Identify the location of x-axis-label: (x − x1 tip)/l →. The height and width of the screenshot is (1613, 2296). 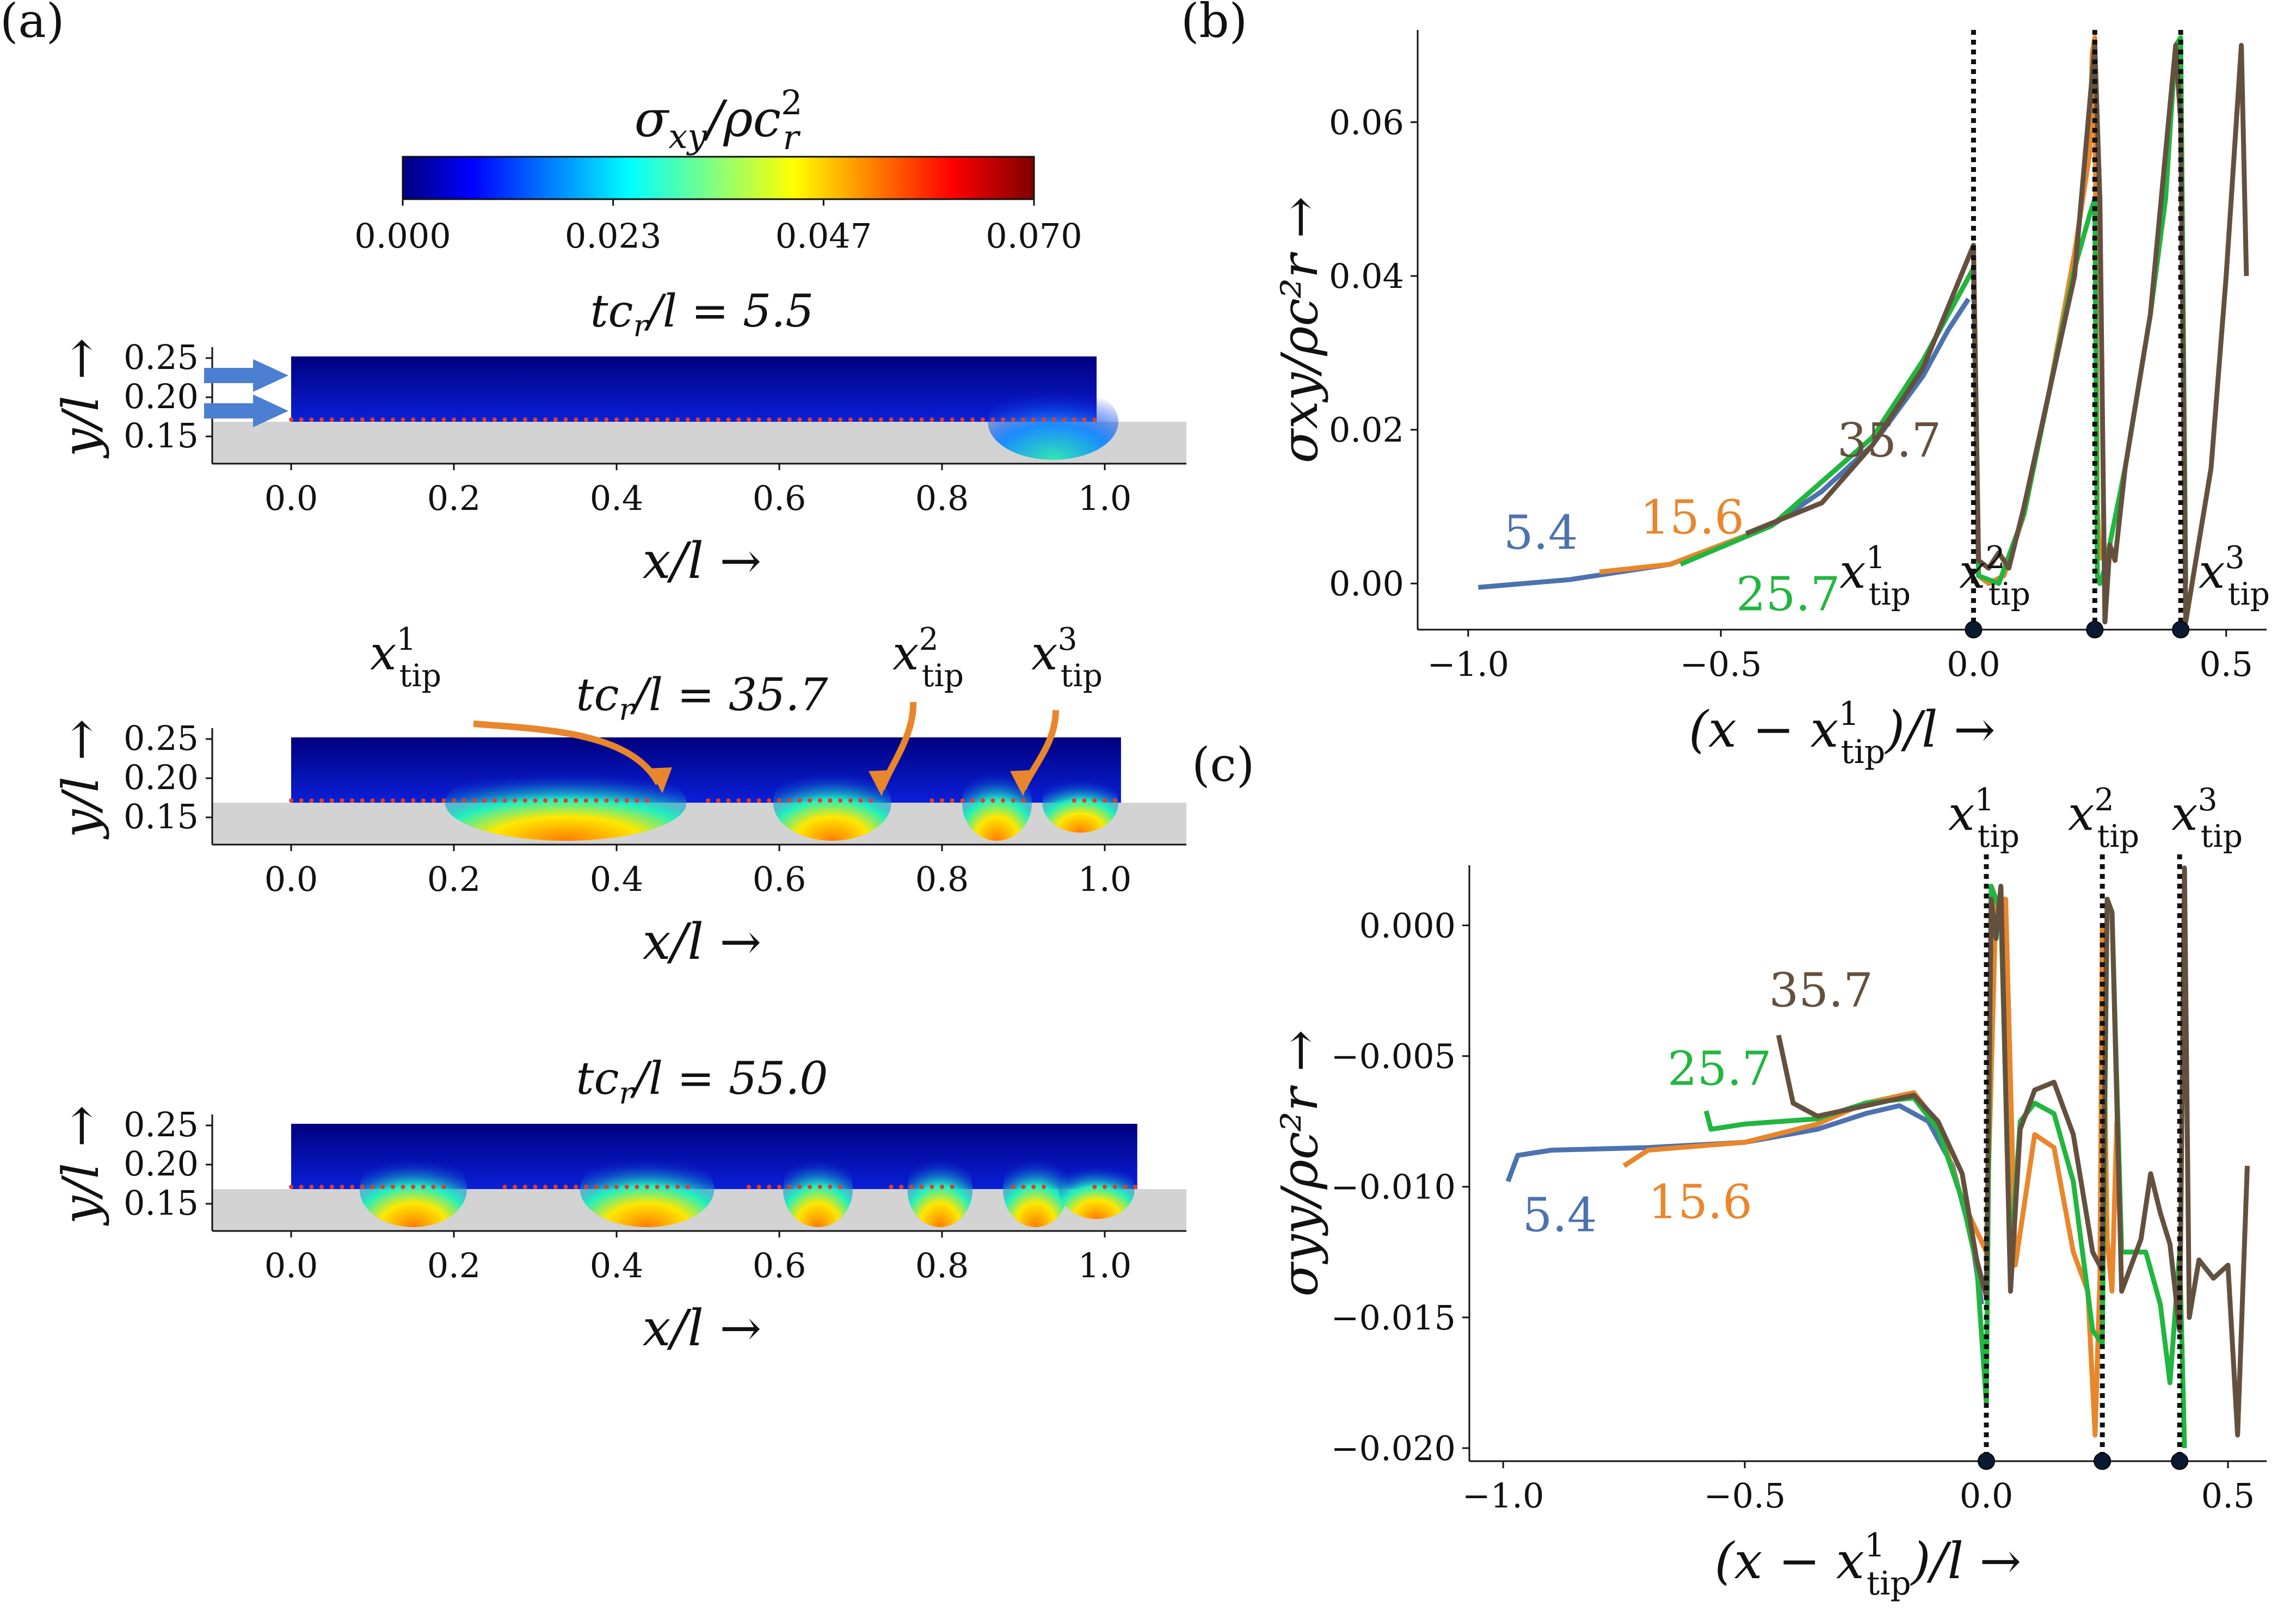
(1868, 1564).